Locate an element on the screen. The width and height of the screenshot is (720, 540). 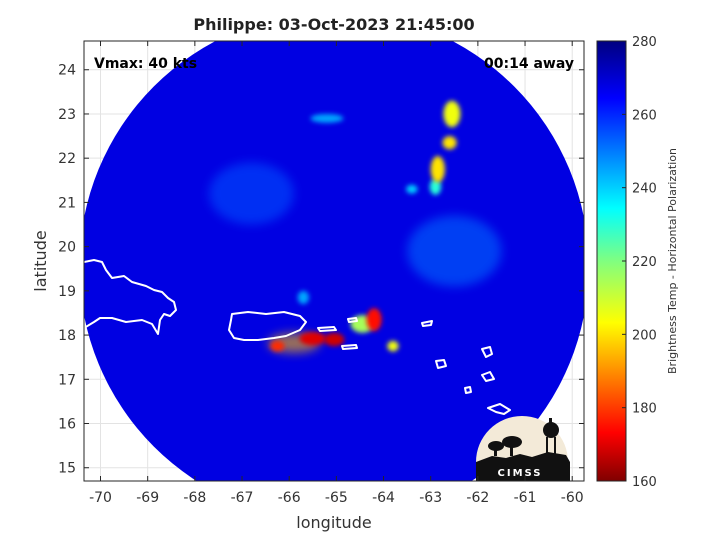
y-axis-label: latitude is located at coordinates (40, 260).